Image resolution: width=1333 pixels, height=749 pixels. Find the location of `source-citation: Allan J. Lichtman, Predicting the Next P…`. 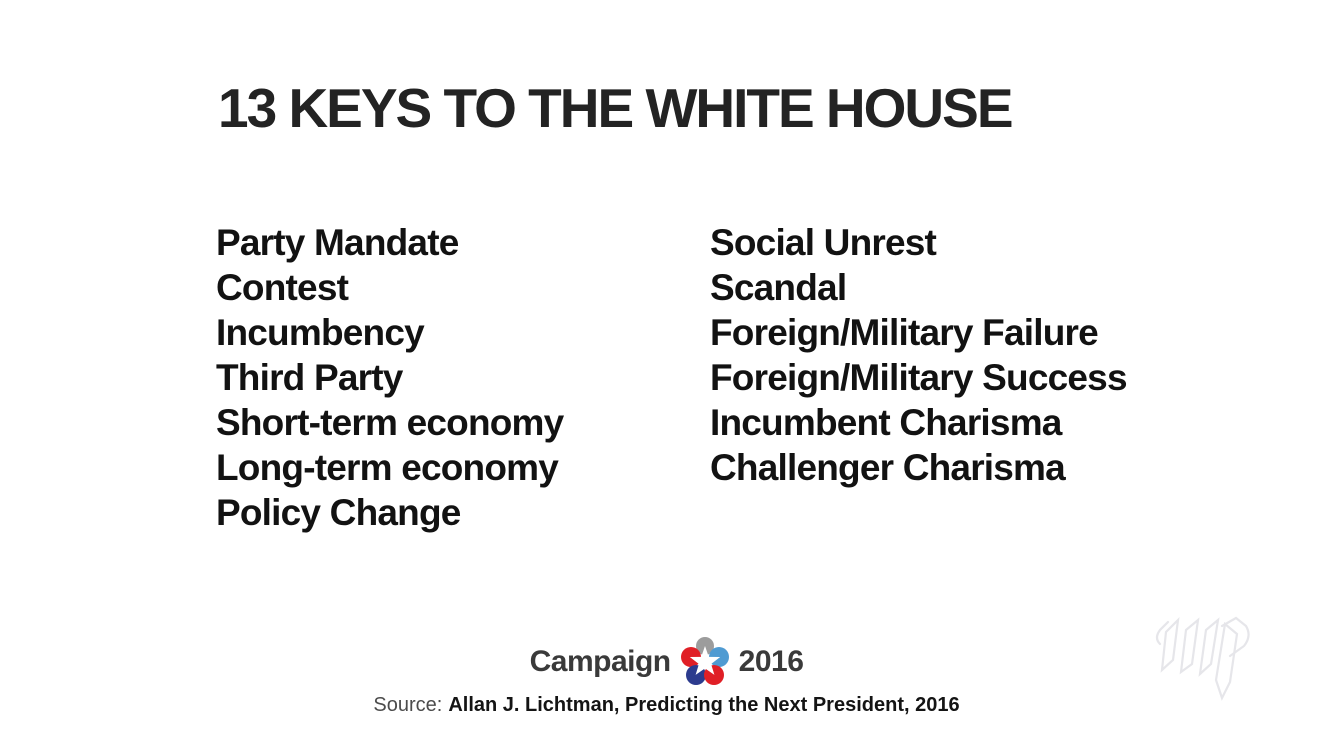

source-citation: Allan J. Lichtman, Predicting the Next P… is located at coordinates (704, 705).